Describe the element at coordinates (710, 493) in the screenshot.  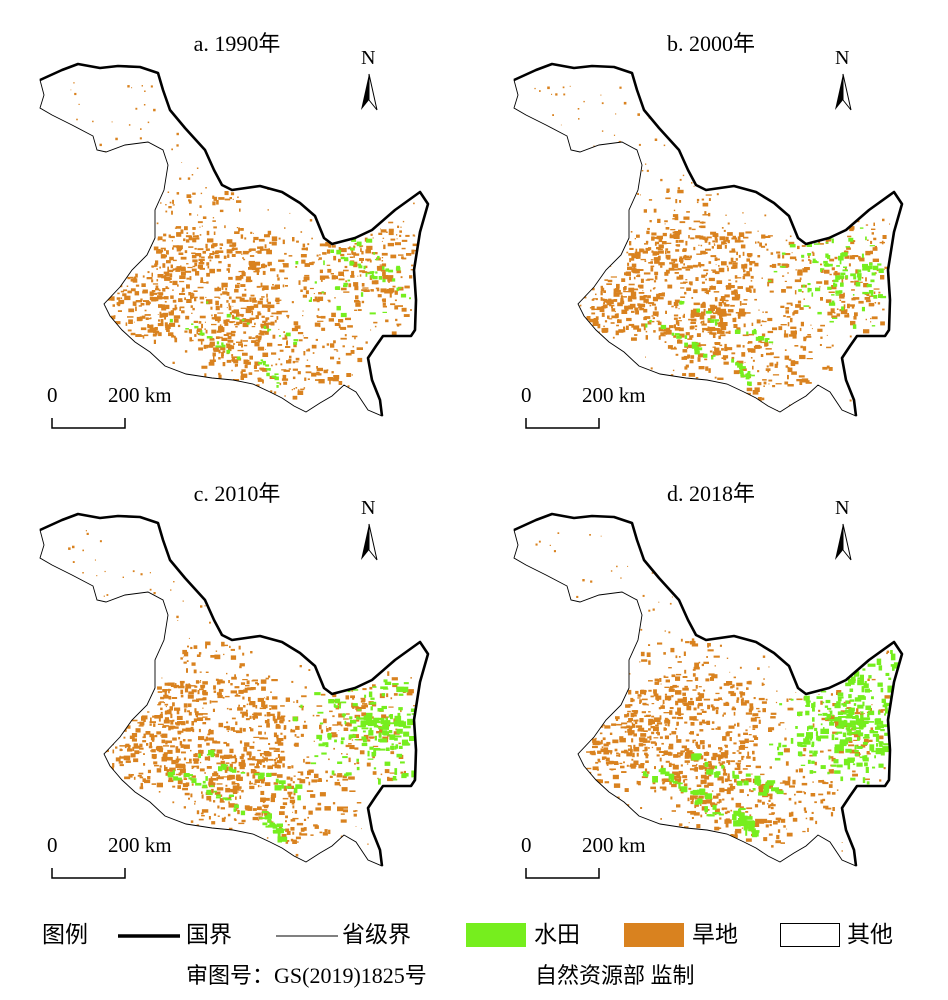
I see `panel-title: d. 2018年` at that location.